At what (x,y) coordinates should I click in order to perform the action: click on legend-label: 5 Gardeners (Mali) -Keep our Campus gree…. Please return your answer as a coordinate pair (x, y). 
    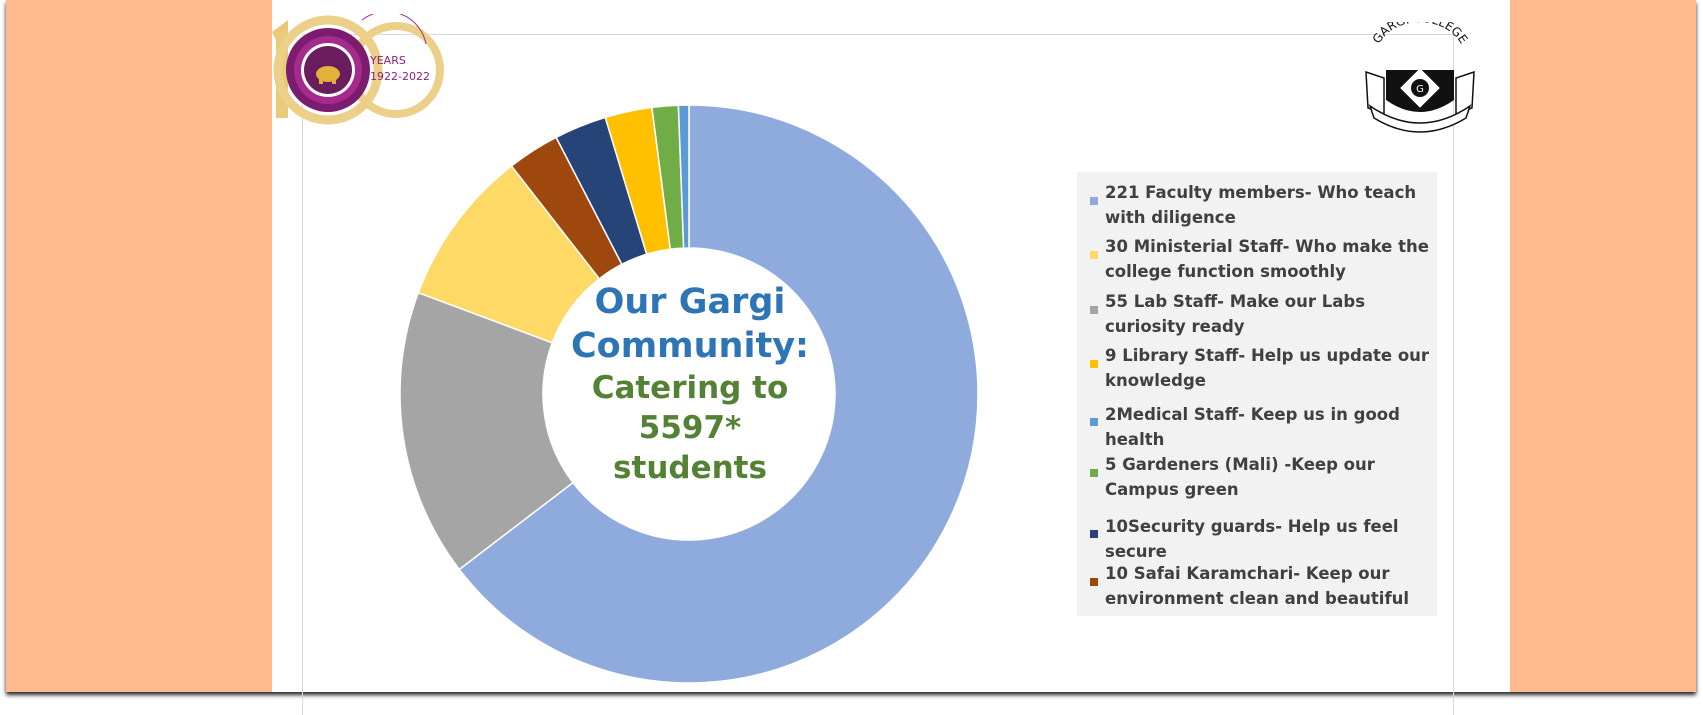
    Looking at the image, I should click on (1240, 477).